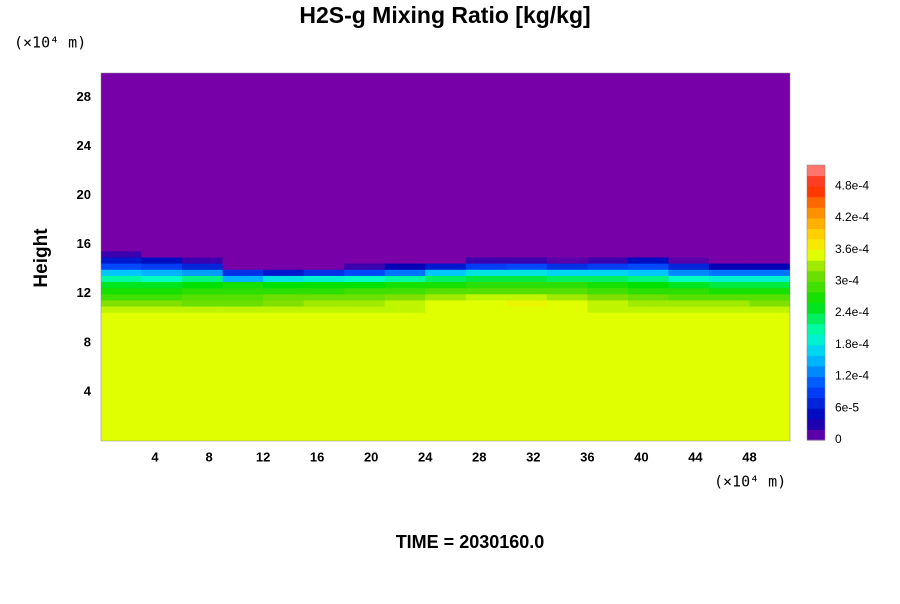  Describe the element at coordinates (847, 281) in the screenshot. I see `colorbar-tick-label: 3e-4` at that location.